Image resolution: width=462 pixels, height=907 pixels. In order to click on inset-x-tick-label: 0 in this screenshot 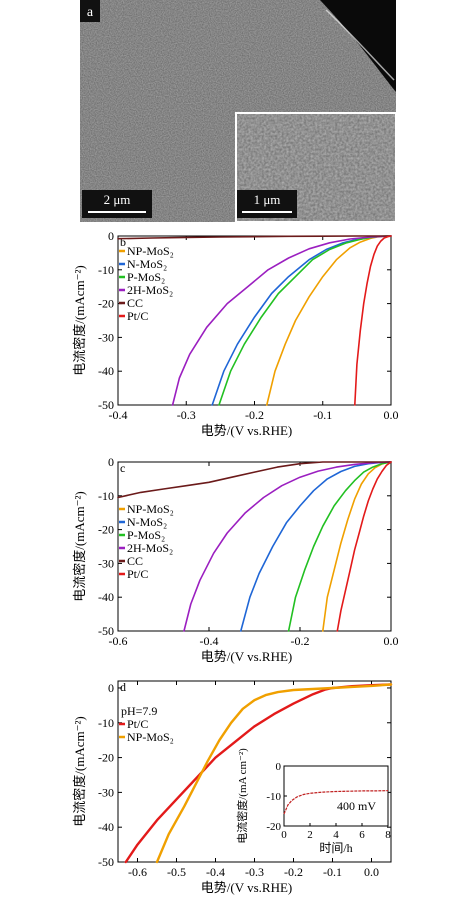, I will do `click(284, 835)`.